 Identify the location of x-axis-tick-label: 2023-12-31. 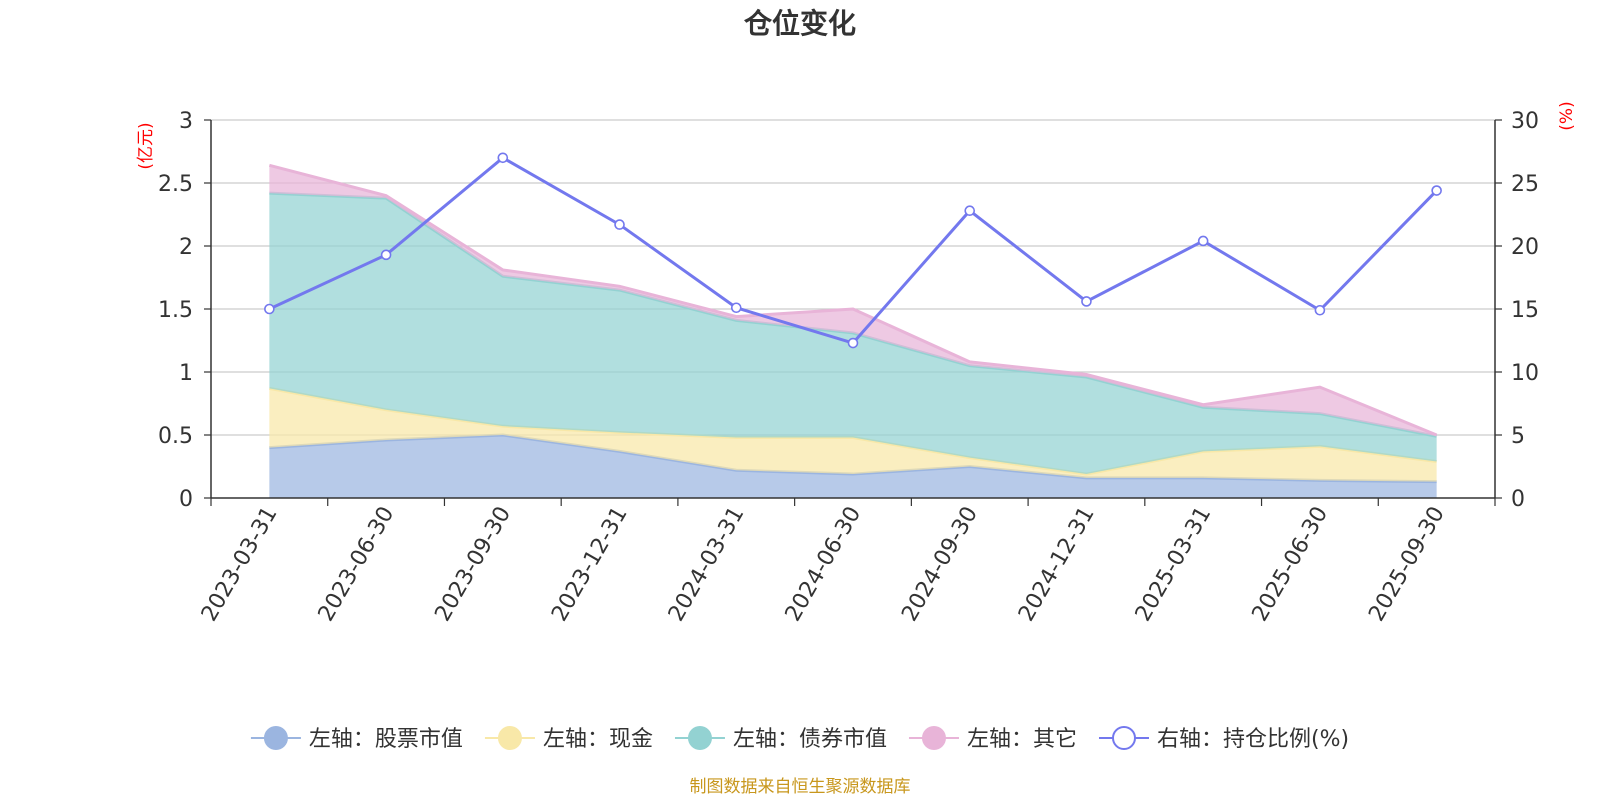
(590, 564).